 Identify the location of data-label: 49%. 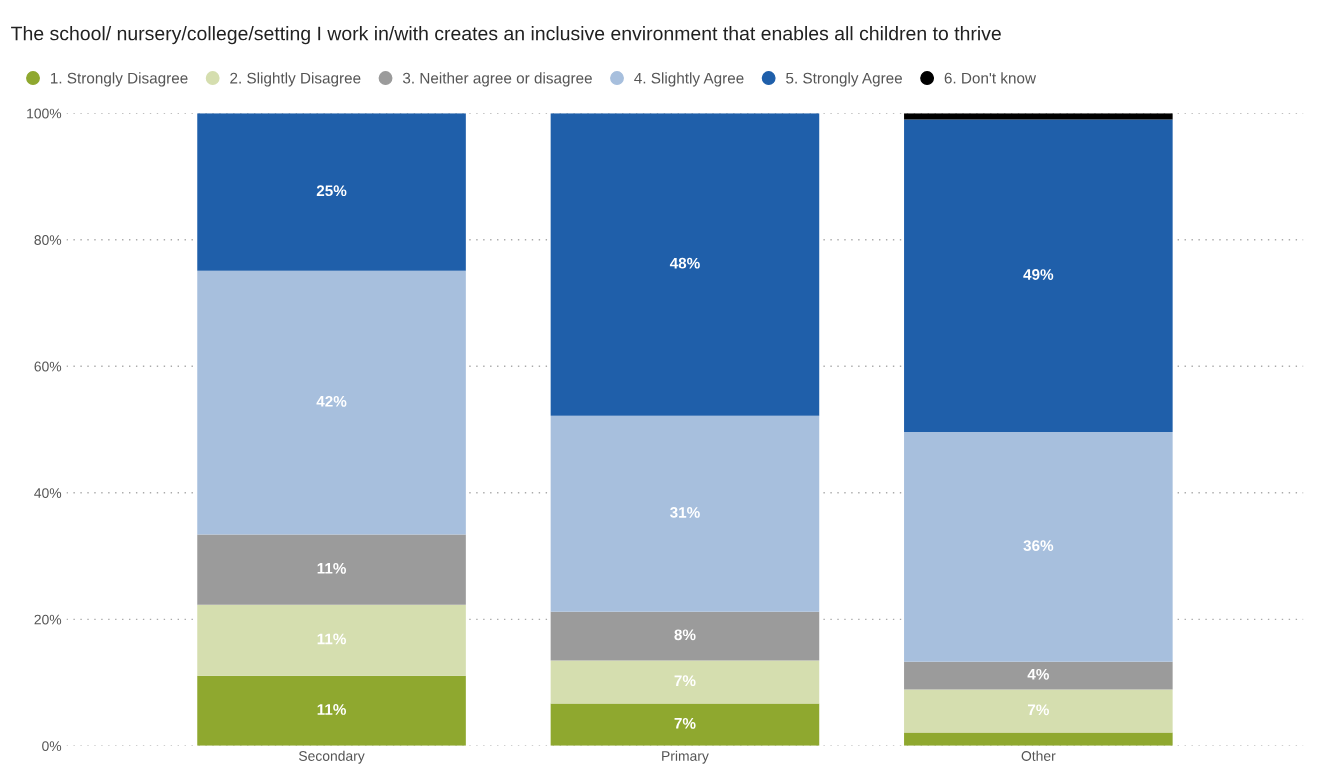
(1038, 274).